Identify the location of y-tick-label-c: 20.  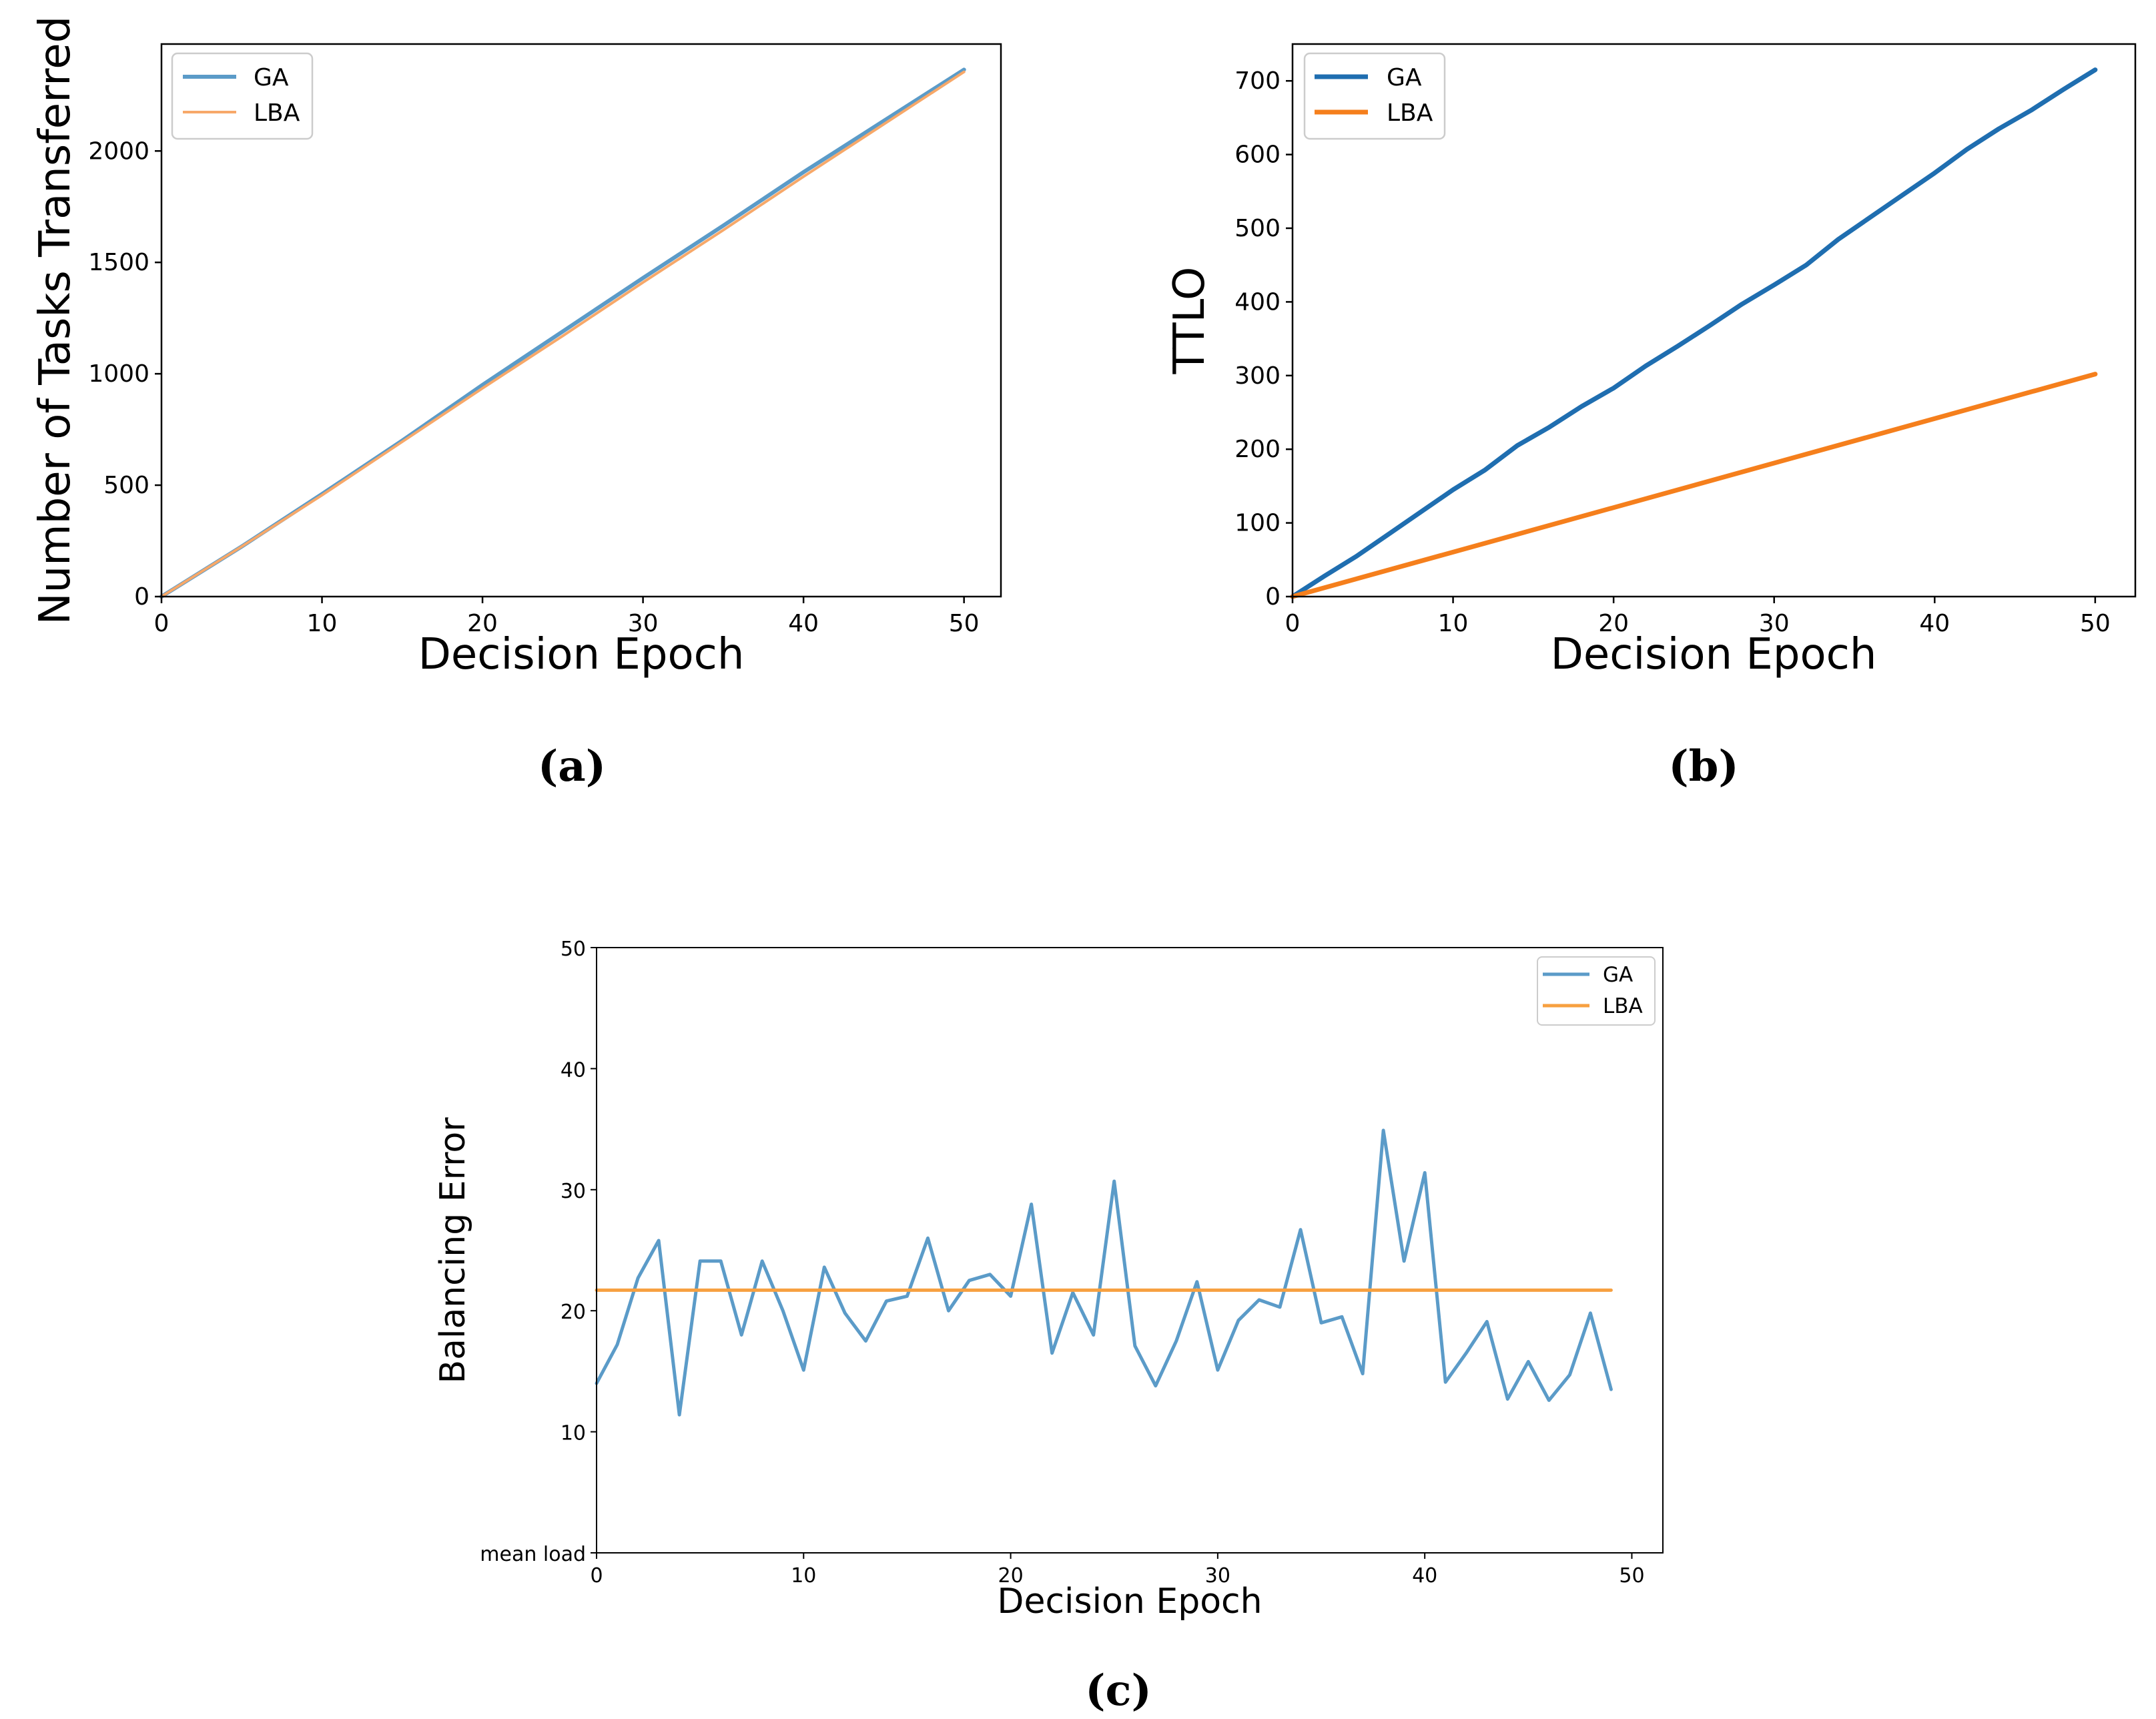
(573, 1312).